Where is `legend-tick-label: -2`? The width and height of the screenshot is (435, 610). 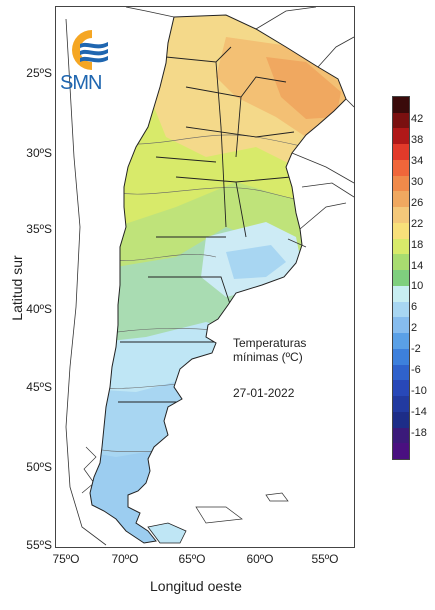 legend-tick-label: -2 is located at coordinates (416, 349).